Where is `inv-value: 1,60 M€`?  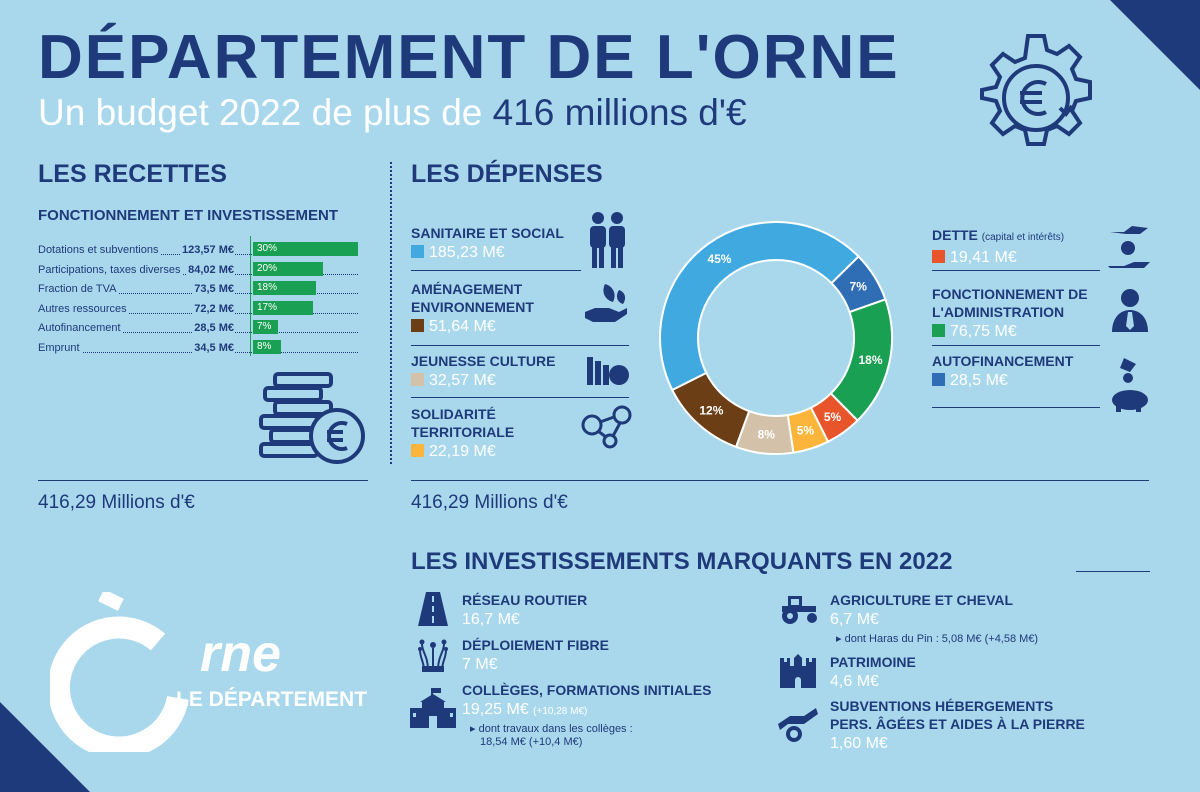
inv-value: 1,60 M€ is located at coordinates (859, 743).